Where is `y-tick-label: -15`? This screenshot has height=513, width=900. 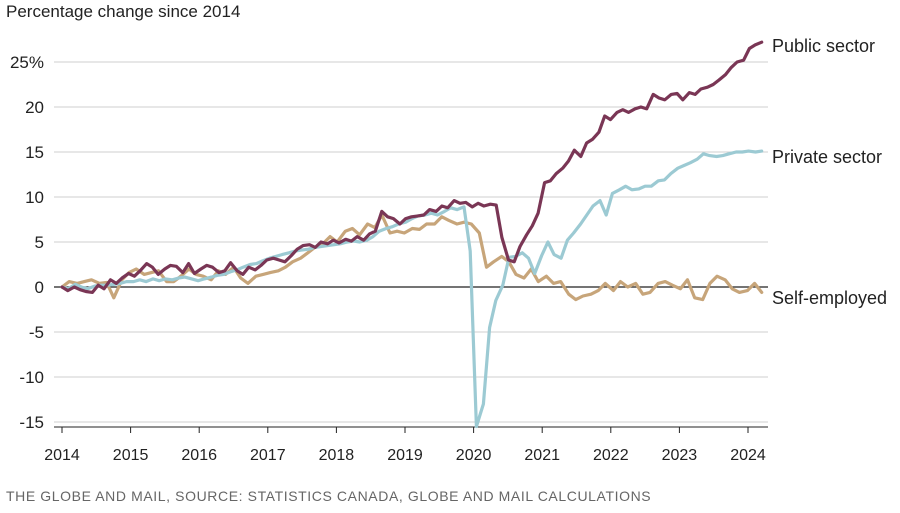
y-tick-label: -15 is located at coordinates (31, 422).